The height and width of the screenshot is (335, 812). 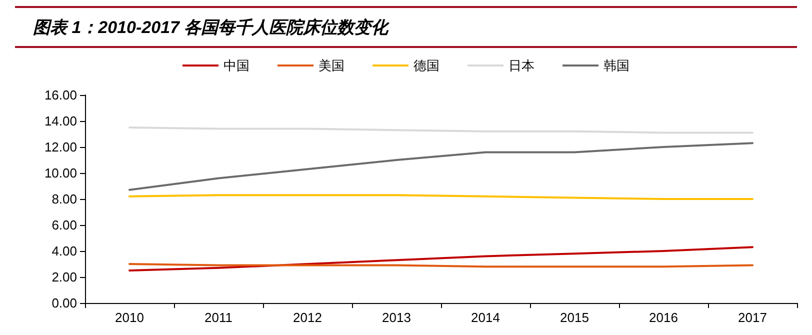 What do you see at coordinates (60, 121) in the screenshot?
I see `y-tick-label: 14.00` at bounding box center [60, 121].